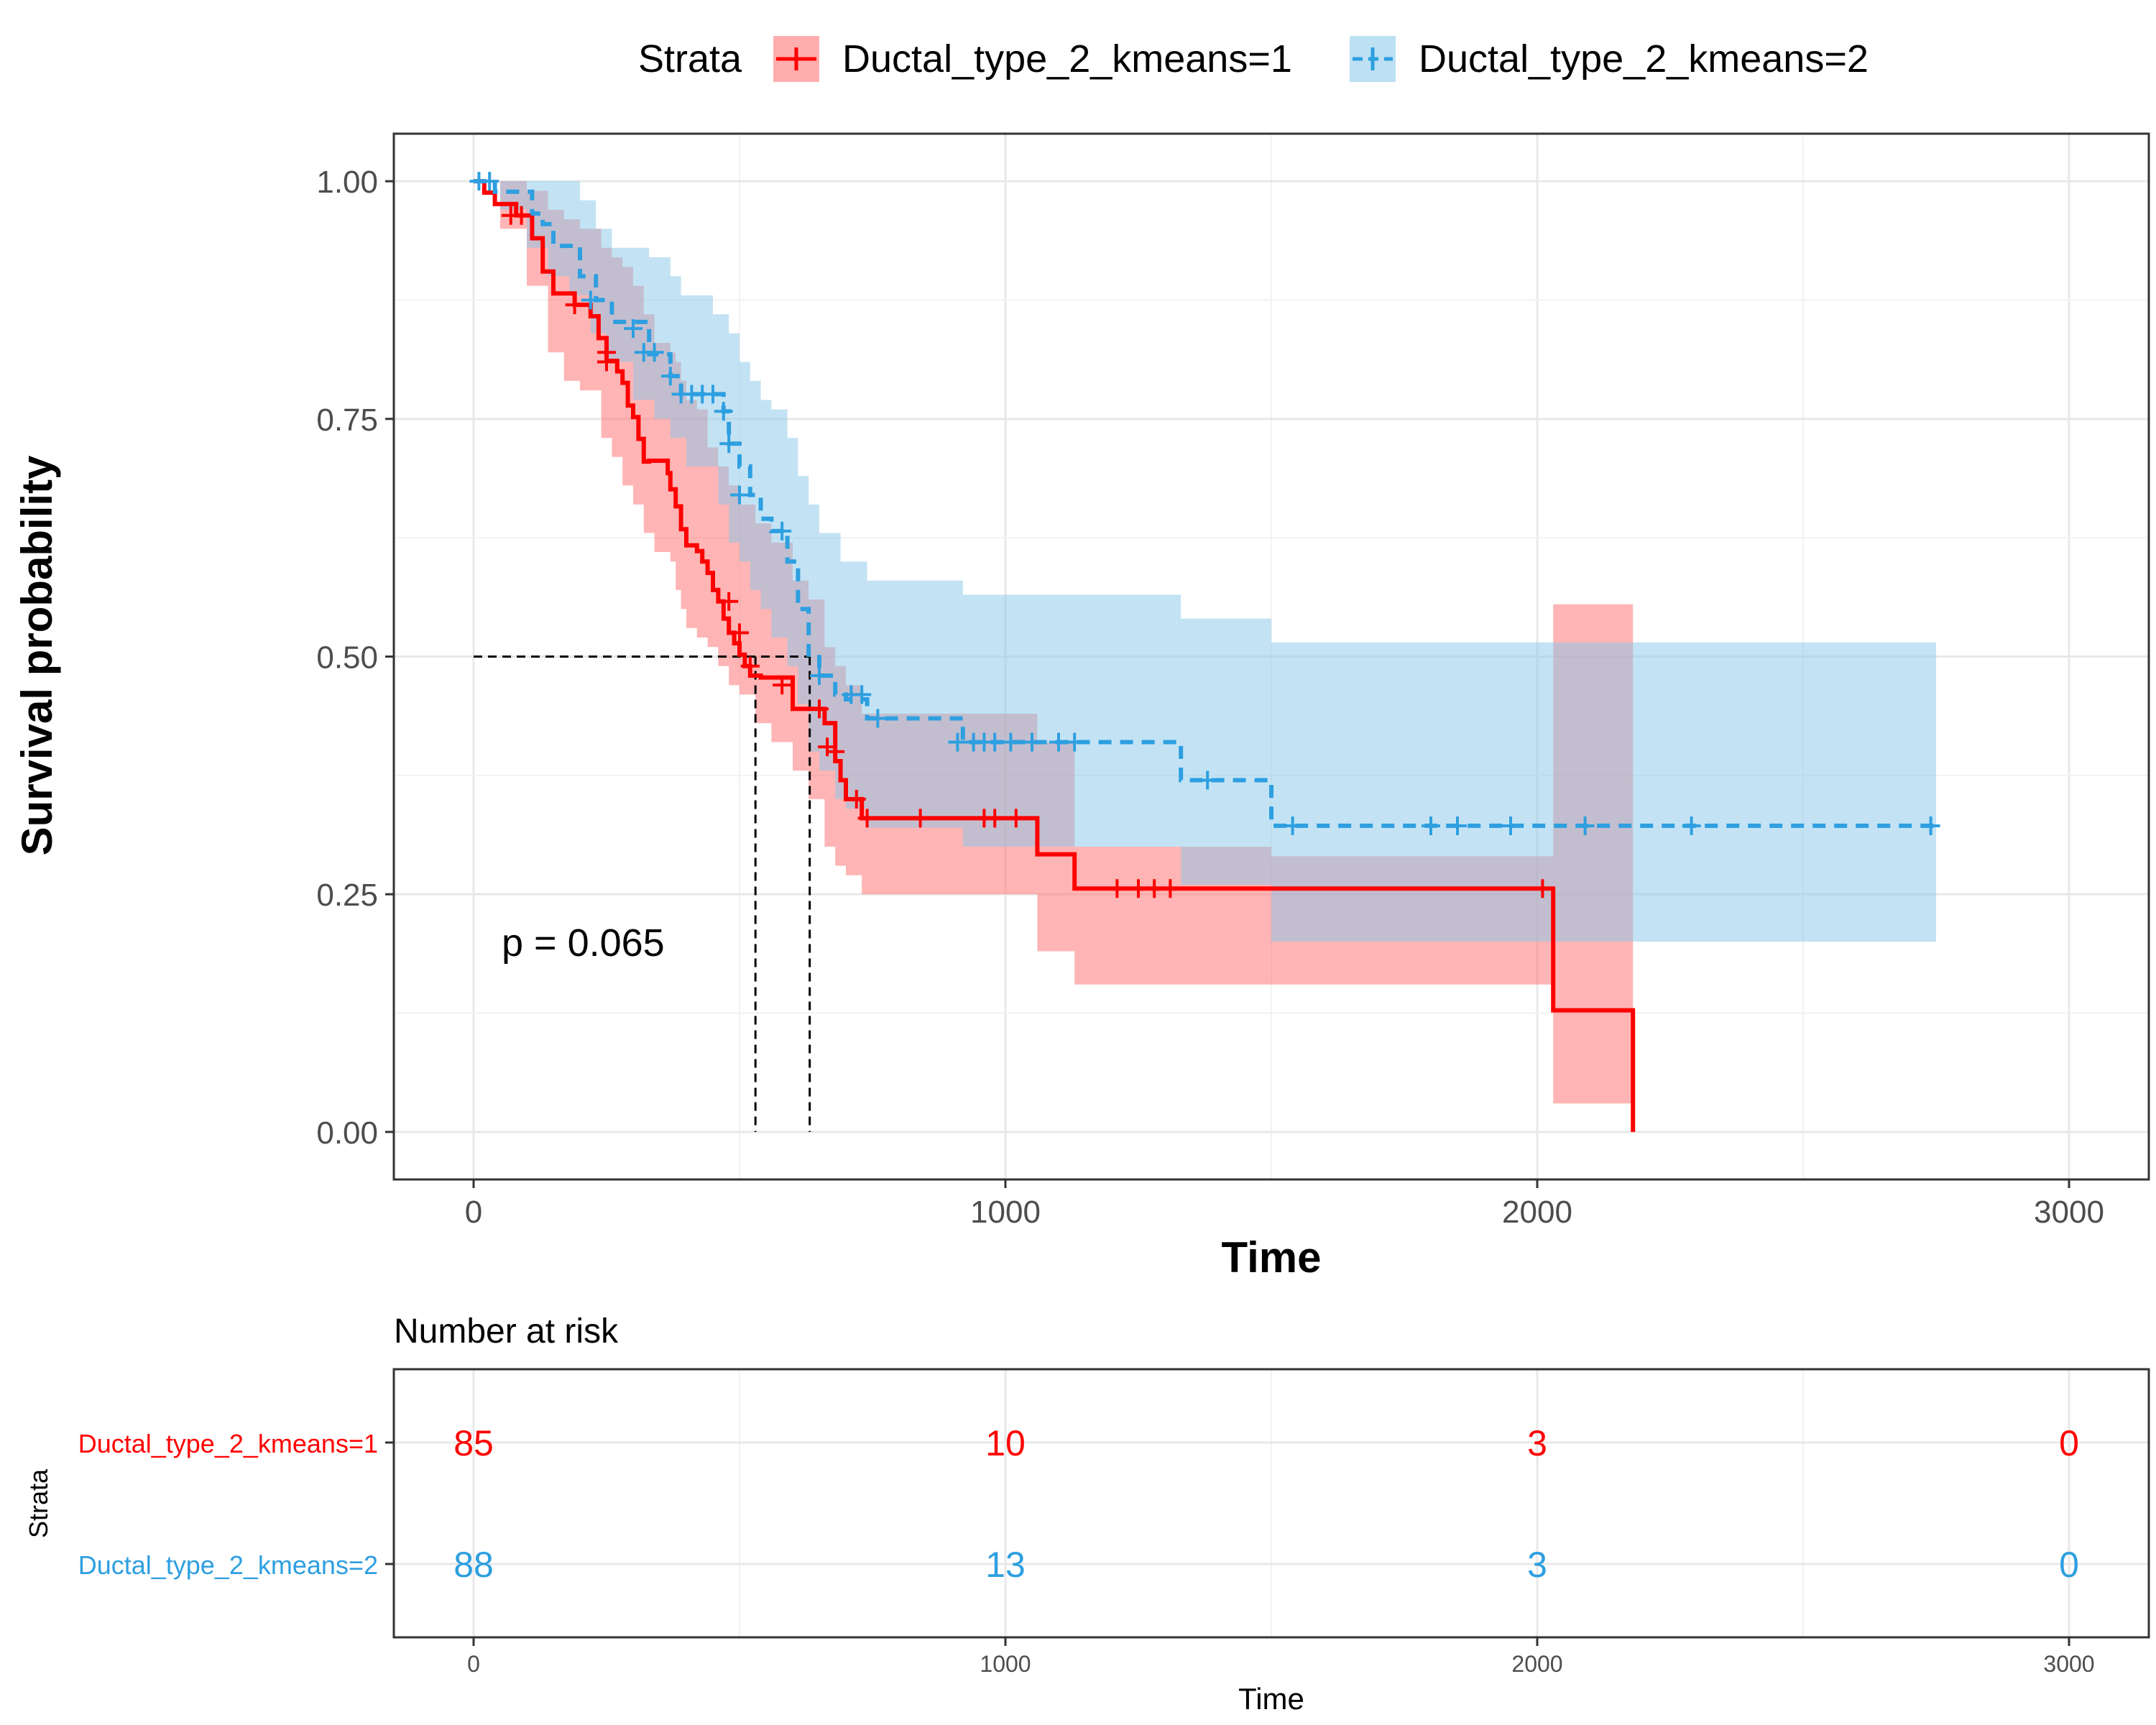 The height and width of the screenshot is (1725, 2156). What do you see at coordinates (1281, 1657) in the screenshot?
I see `risk-table-x-axis: 0 1000 2000 3000` at bounding box center [1281, 1657].